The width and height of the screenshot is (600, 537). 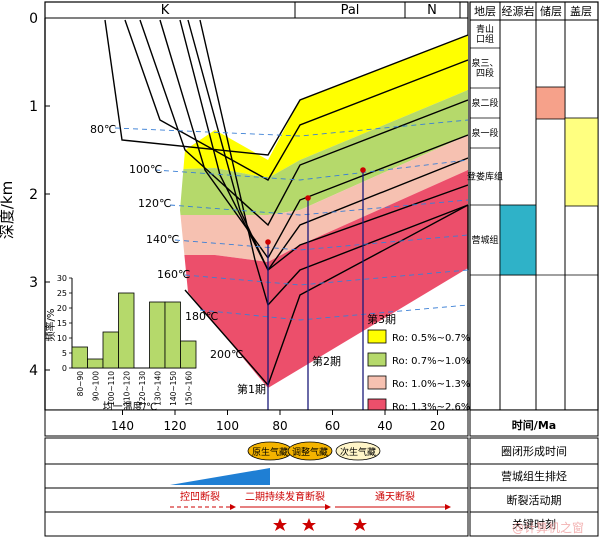 What do you see at coordinates (485, 73) in the screenshot?
I see `formation-1-line-1: 四段` at bounding box center [485, 73].